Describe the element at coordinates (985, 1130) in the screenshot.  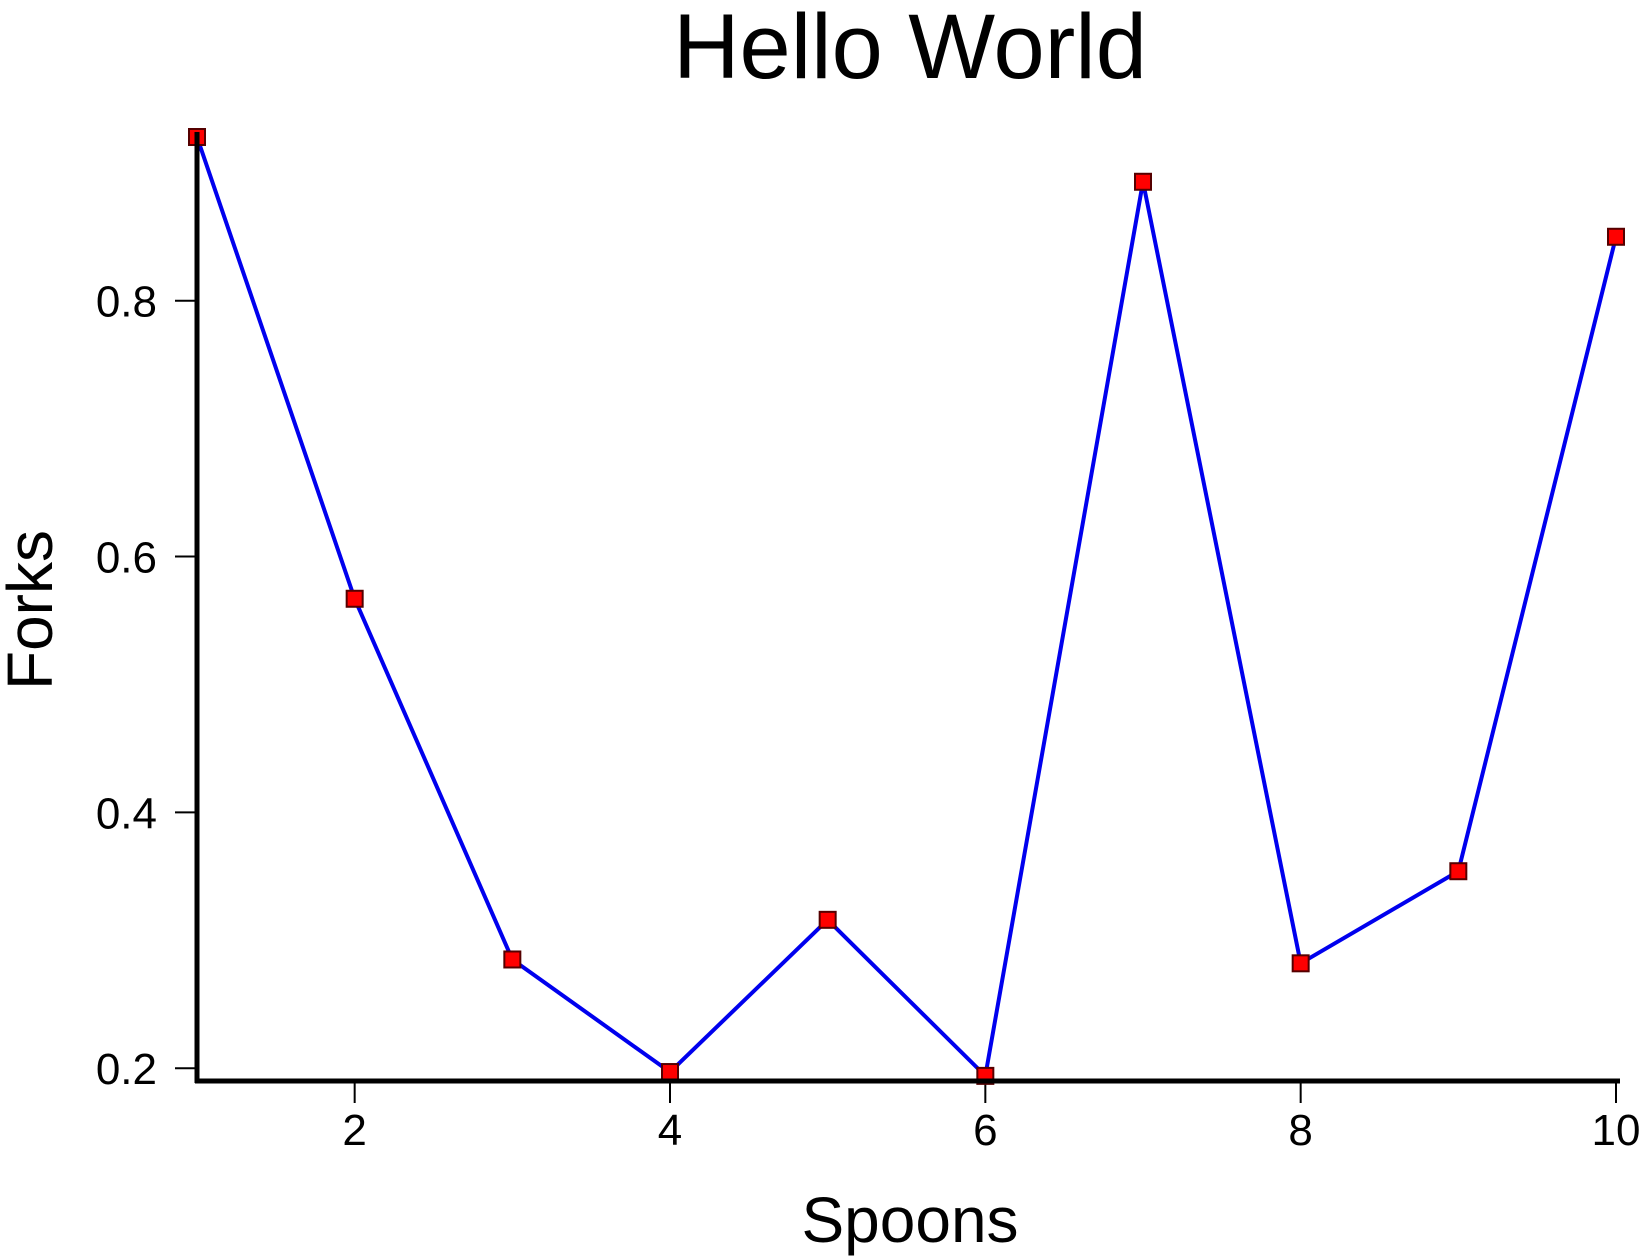
I see `x-tick-label: 6` at that location.